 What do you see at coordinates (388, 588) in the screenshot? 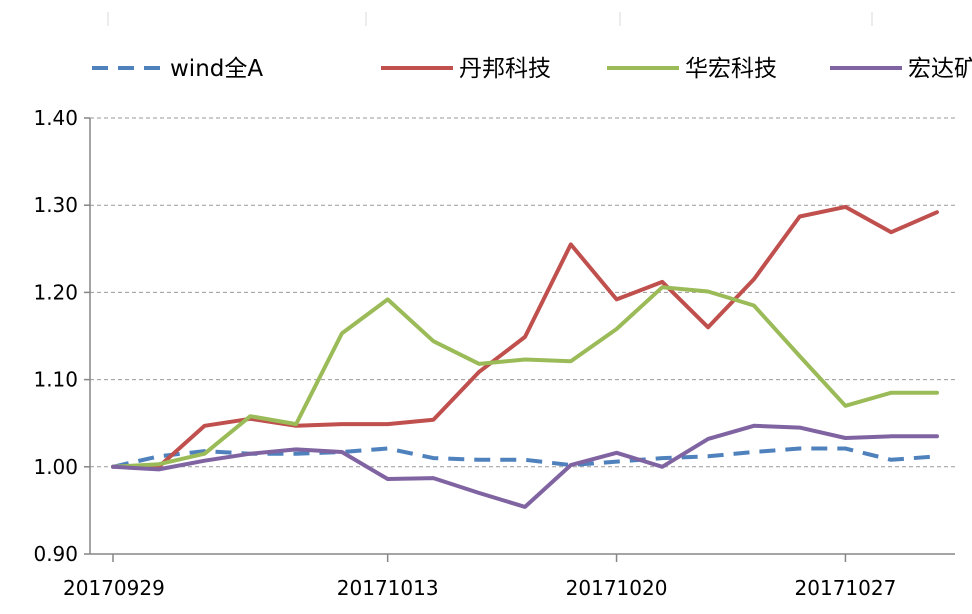
I see `x-tick-label: 20171013` at bounding box center [388, 588].